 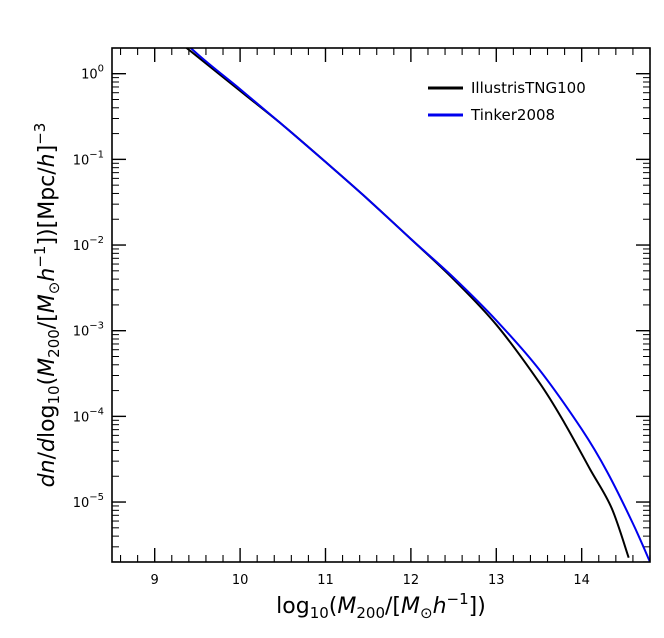 I want to click on x-tick-label: 11, so click(x=325, y=580).